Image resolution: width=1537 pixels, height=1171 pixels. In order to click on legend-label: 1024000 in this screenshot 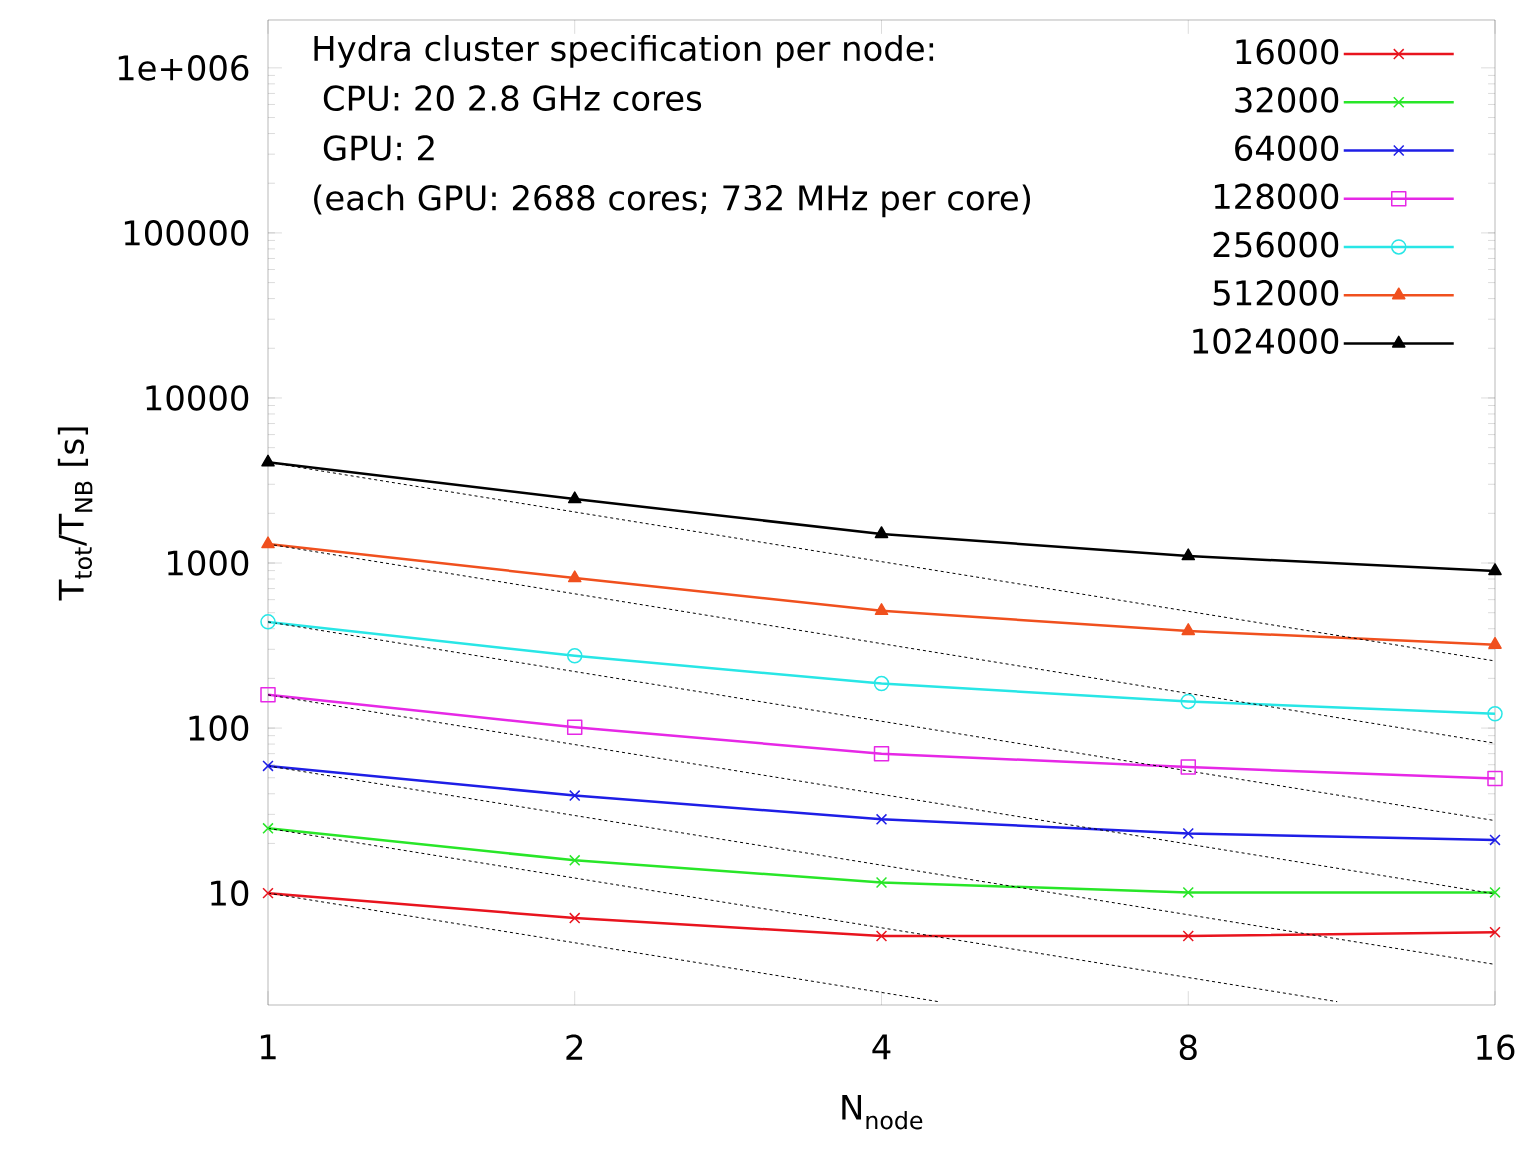, I will do `click(1266, 341)`.